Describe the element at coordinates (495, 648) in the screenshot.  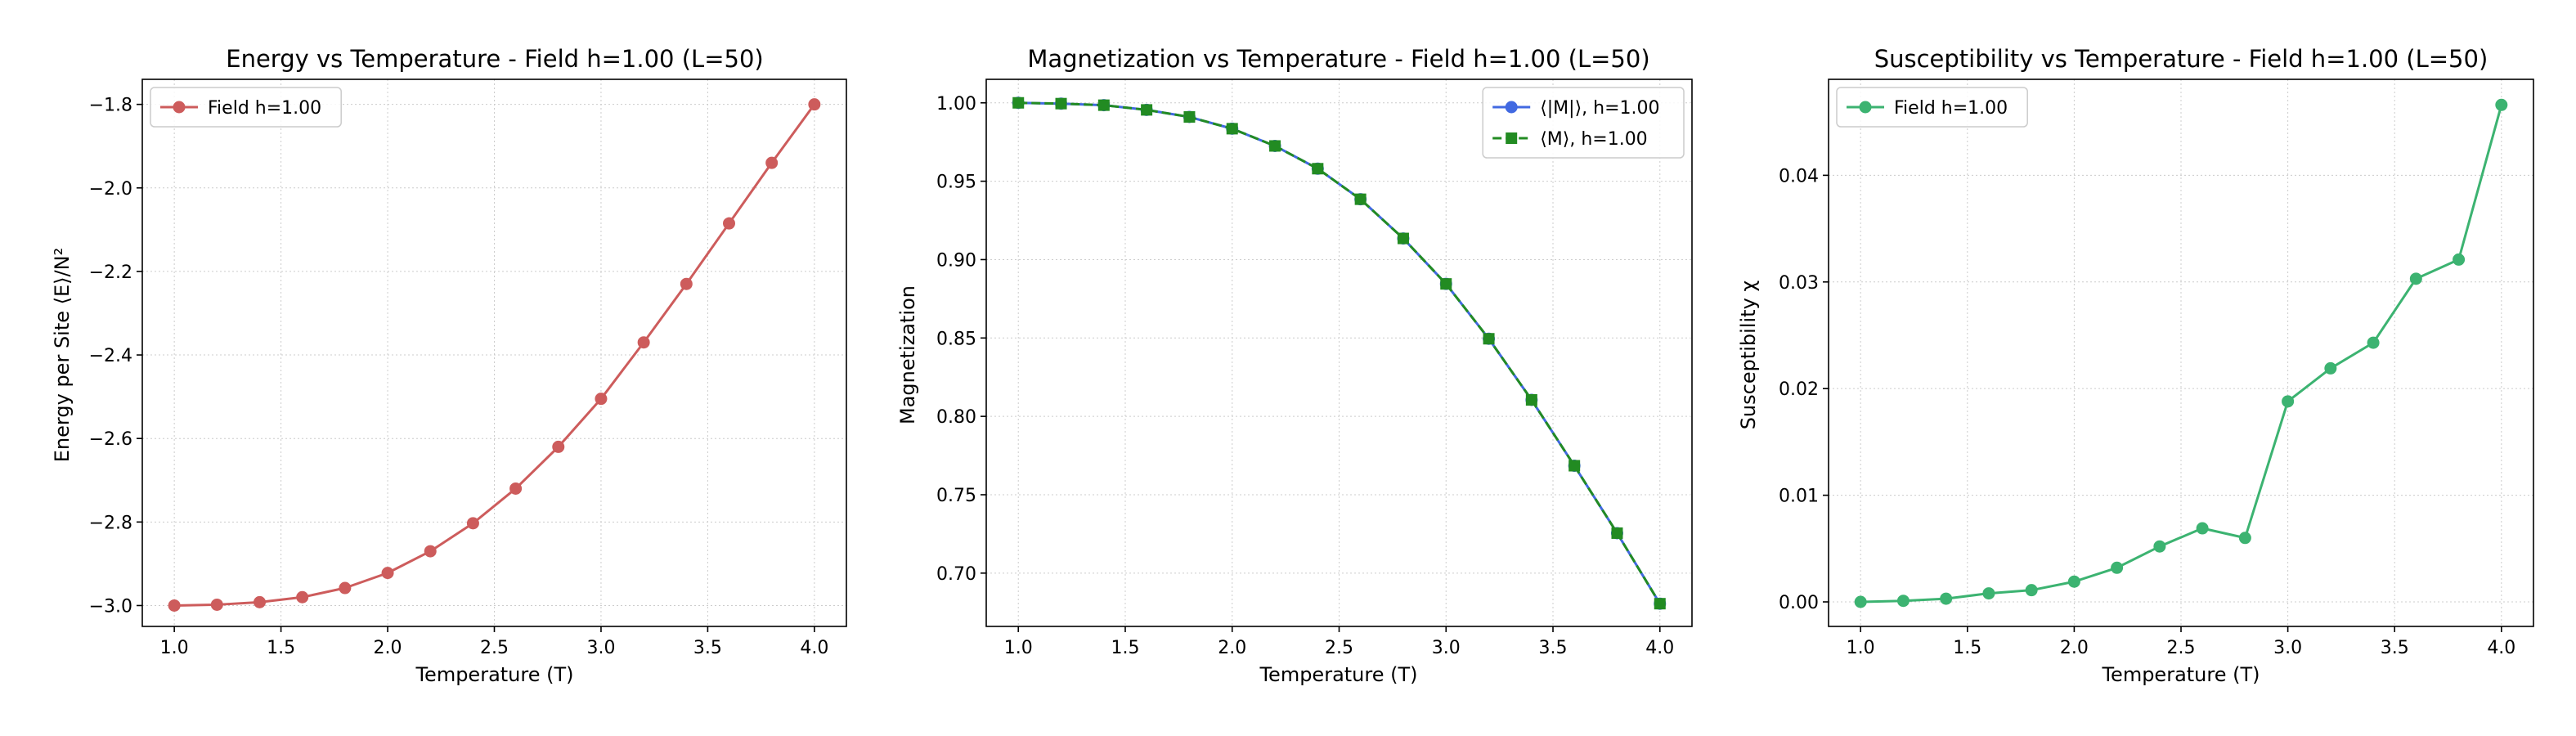
I see `energy-x-tick-label: 2.5` at that location.